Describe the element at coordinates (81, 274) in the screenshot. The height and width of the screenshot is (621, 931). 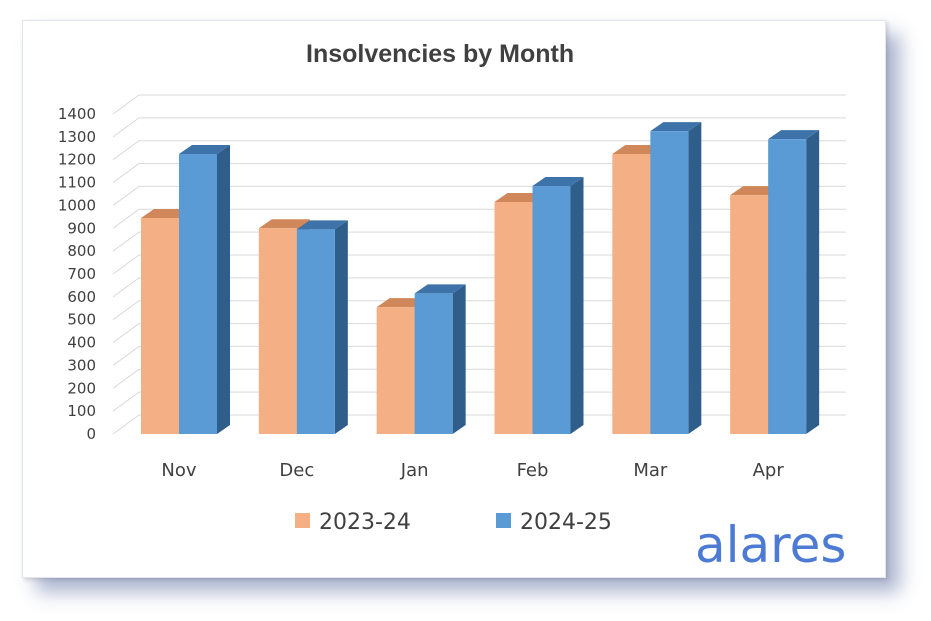
I see `y-tick-label: 700` at that location.